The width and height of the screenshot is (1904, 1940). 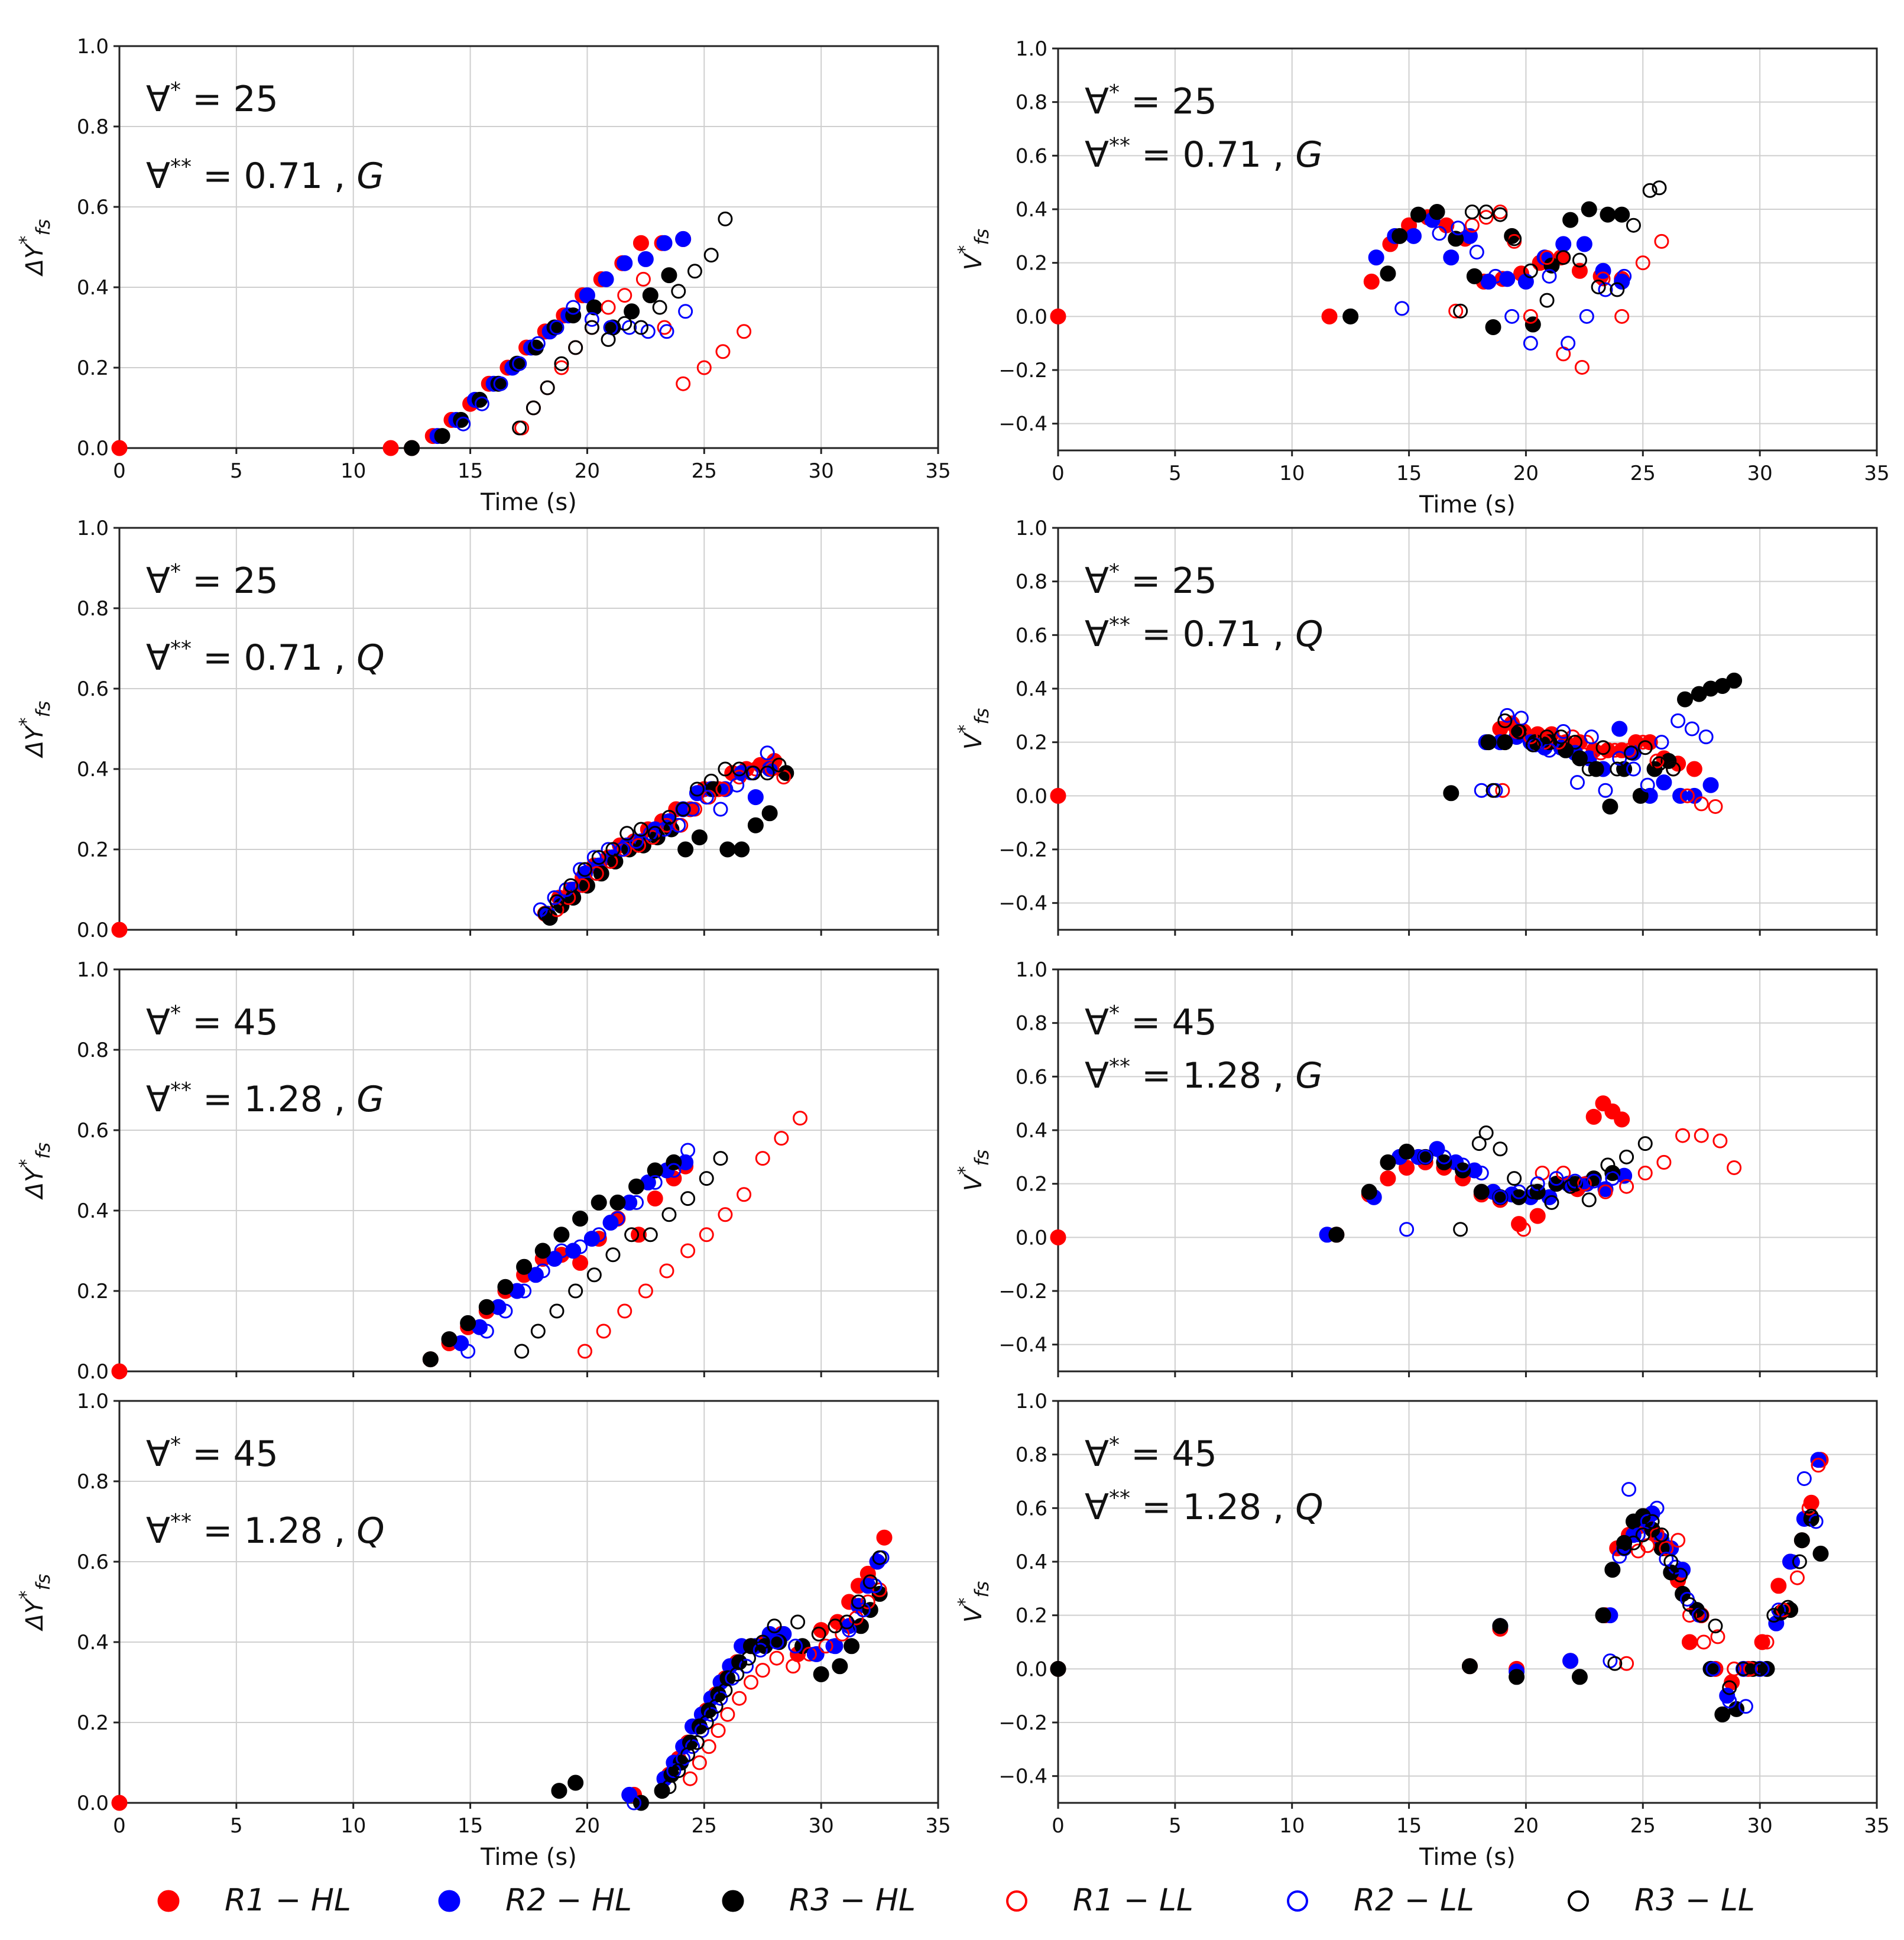 What do you see at coordinates (1467, 249) in the screenshot?
I see `plot-frame` at bounding box center [1467, 249].